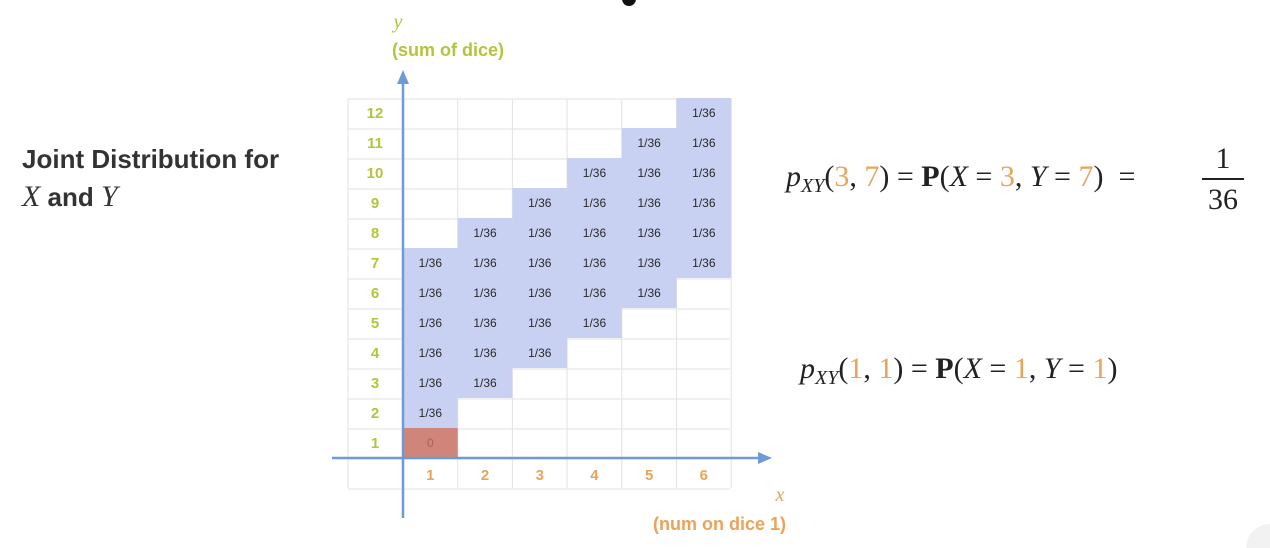 Image resolution: width=1270 pixels, height=548 pixels. What do you see at coordinates (807, 368) in the screenshot?
I see `eq2-p: p` at bounding box center [807, 368].